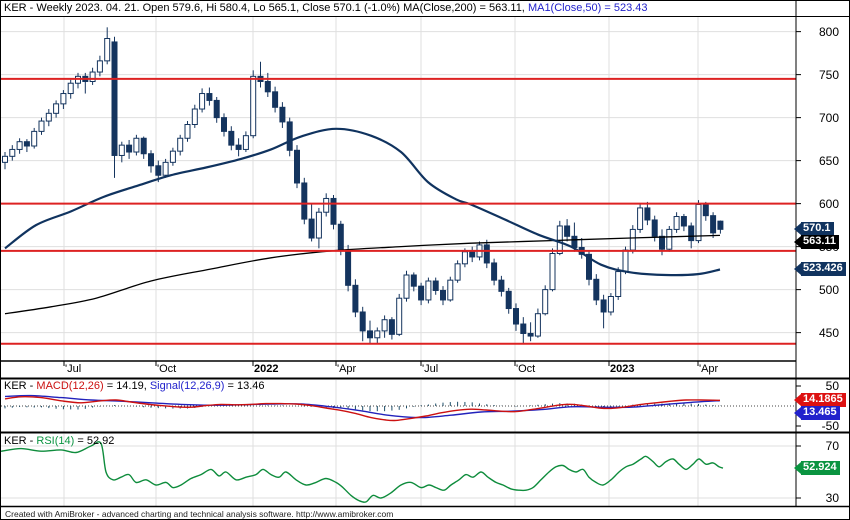 The image size is (850, 520). I want to click on macd-title-symbol: KER -, so click(20, 386).